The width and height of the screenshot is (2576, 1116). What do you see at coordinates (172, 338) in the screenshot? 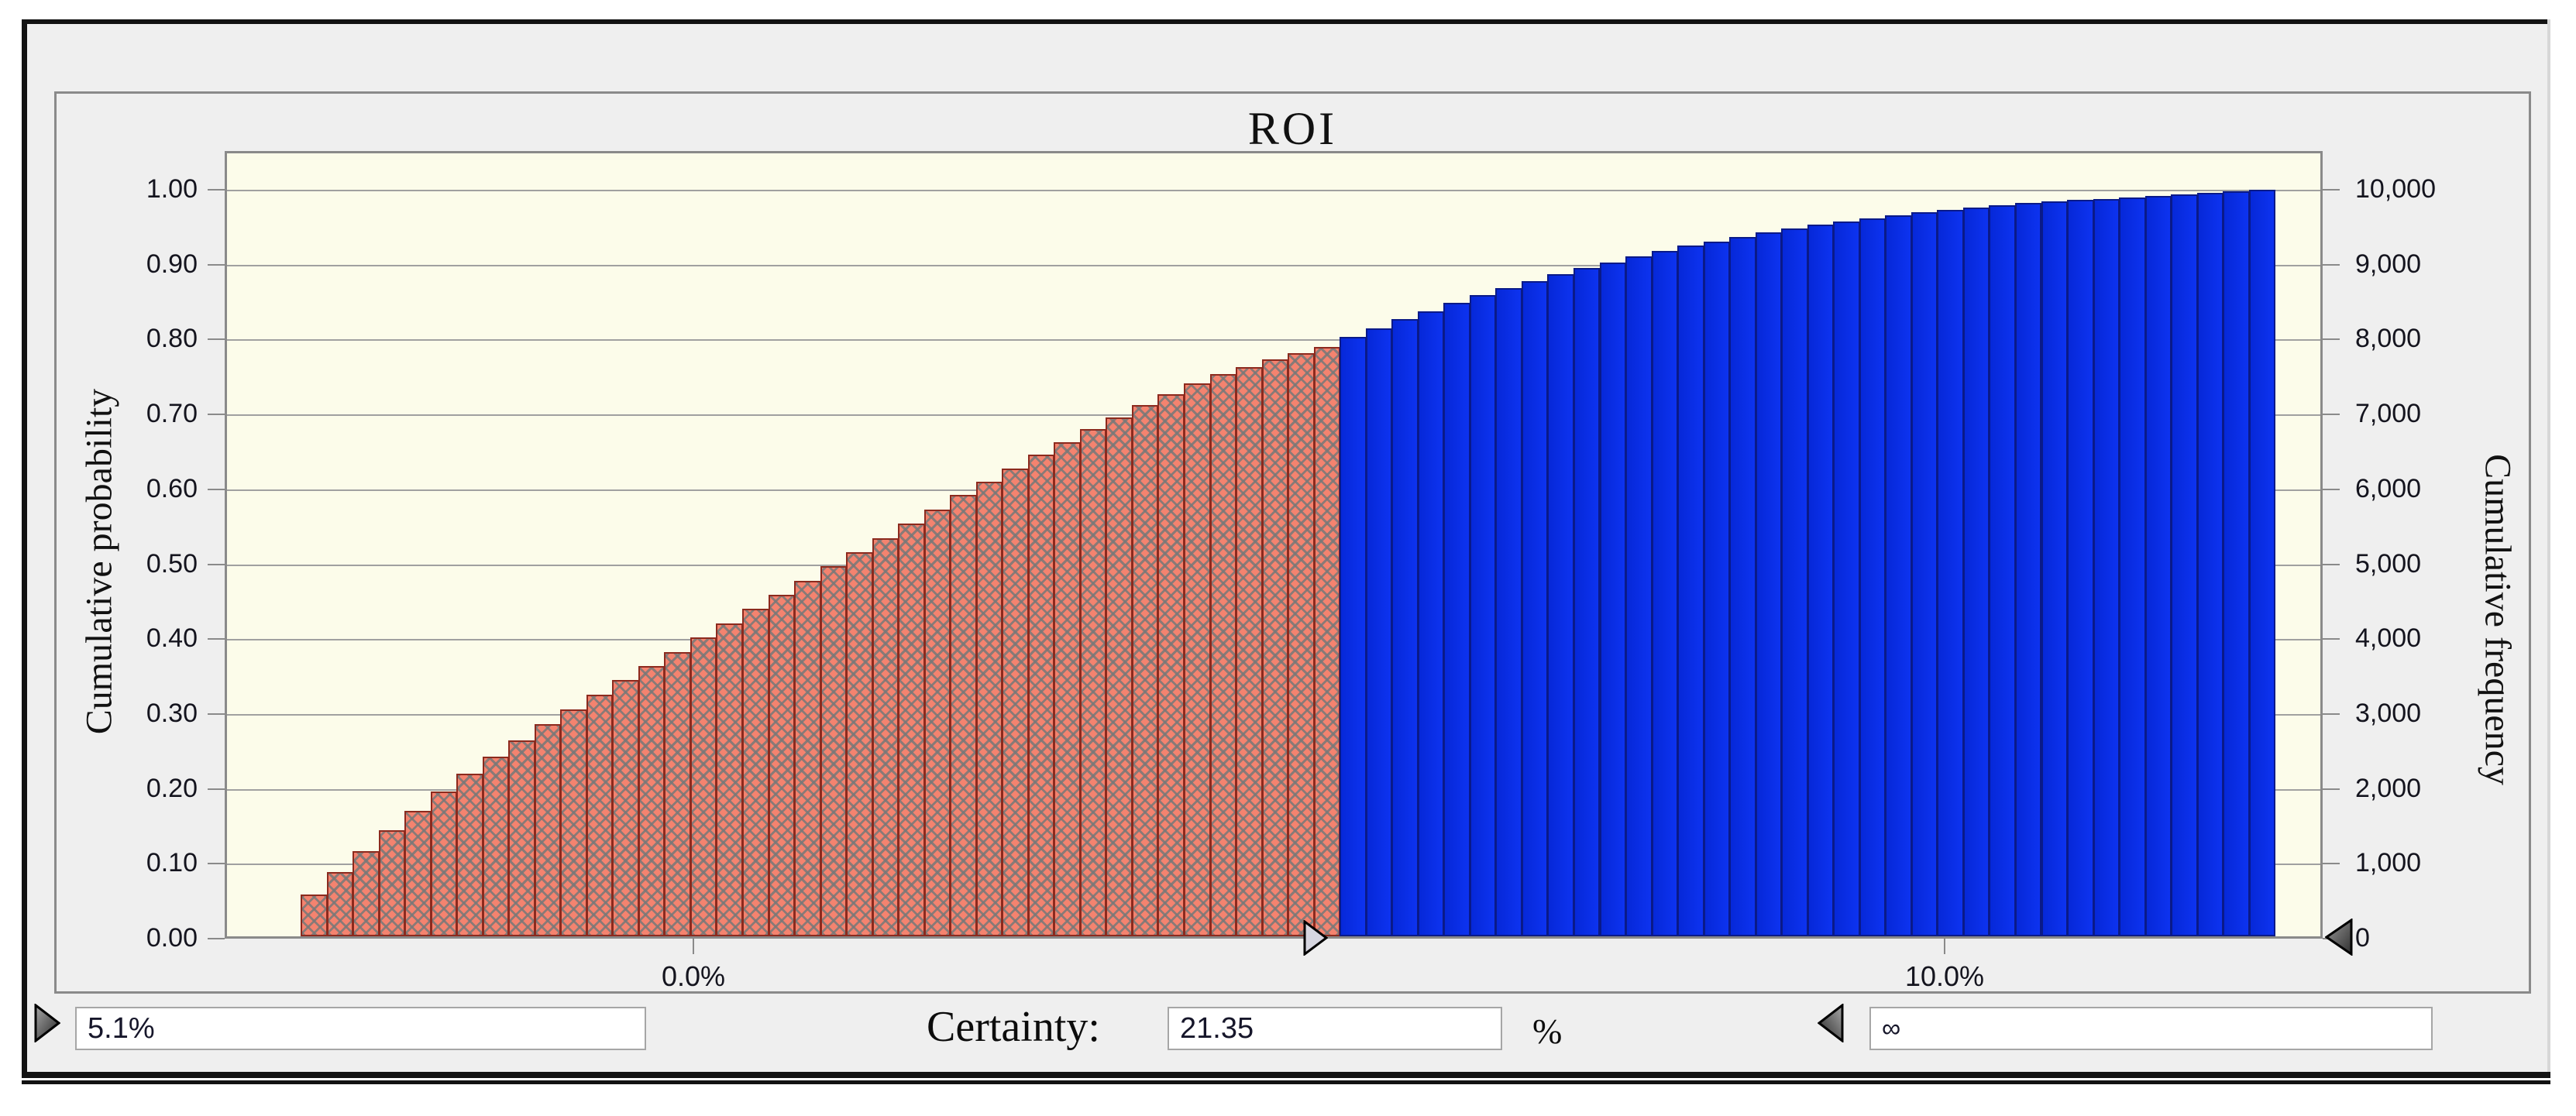
I see `left-tick-label: 0.80` at bounding box center [172, 338].